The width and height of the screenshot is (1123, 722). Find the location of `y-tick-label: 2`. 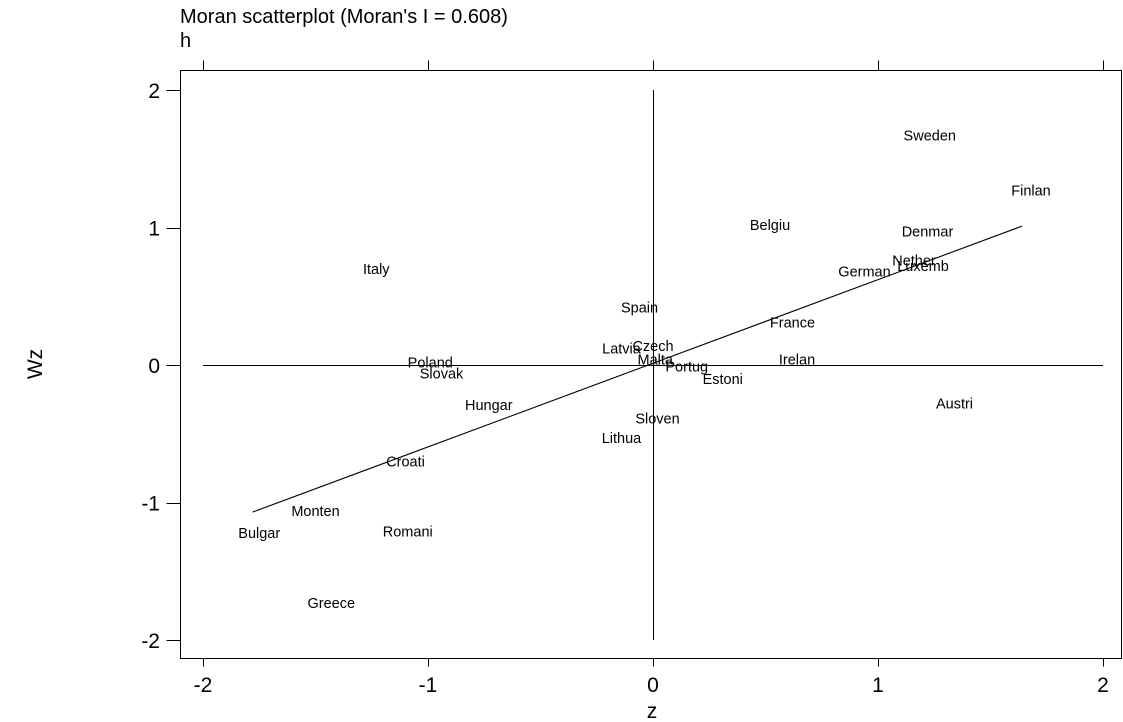

y-tick-label: 2 is located at coordinates (154, 91).